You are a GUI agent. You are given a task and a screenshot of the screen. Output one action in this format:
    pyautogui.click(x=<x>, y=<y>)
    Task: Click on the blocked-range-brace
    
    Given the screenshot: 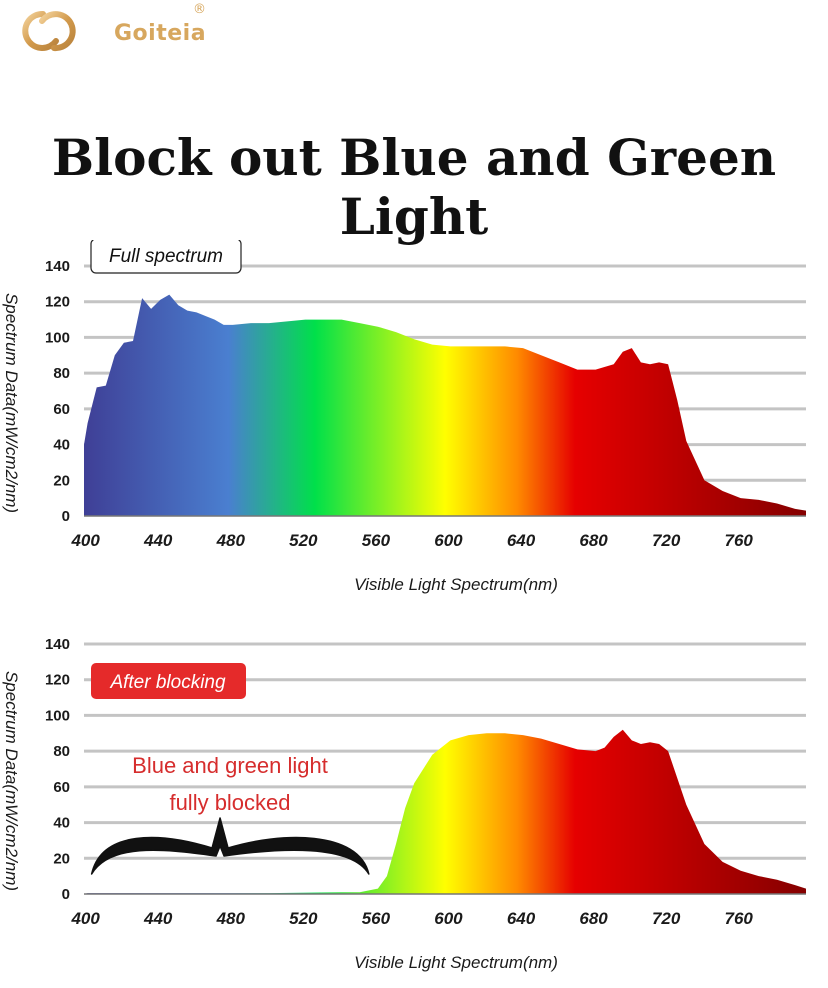 What is the action you would take?
    pyautogui.click(x=230, y=846)
    